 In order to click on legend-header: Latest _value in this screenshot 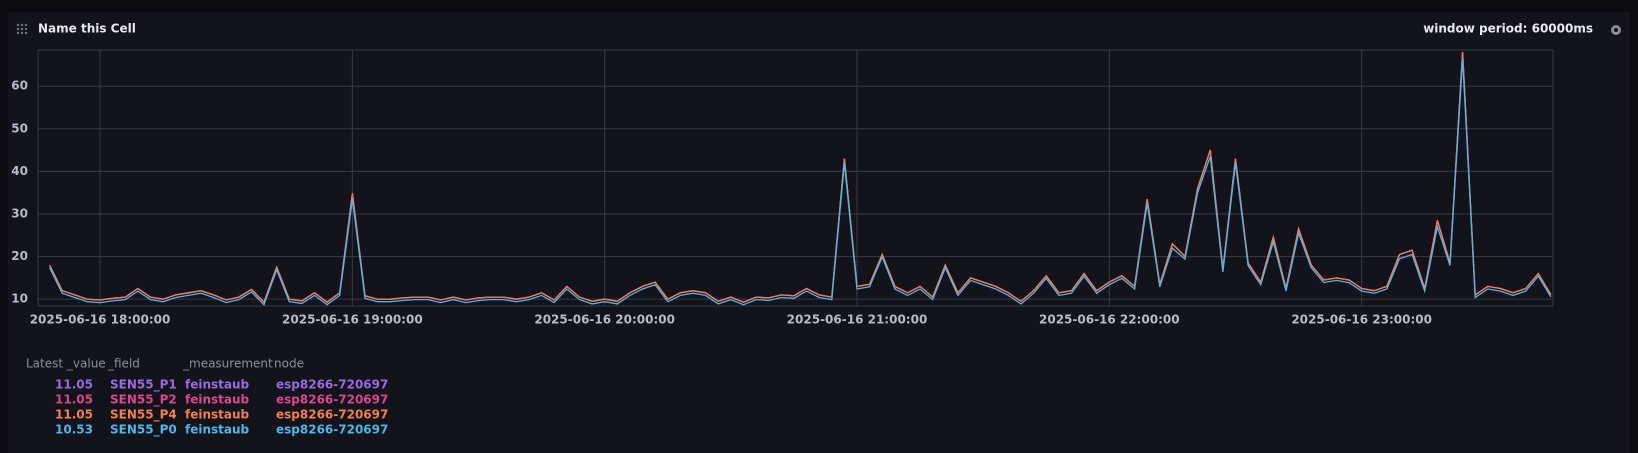, I will do `click(66, 364)`.